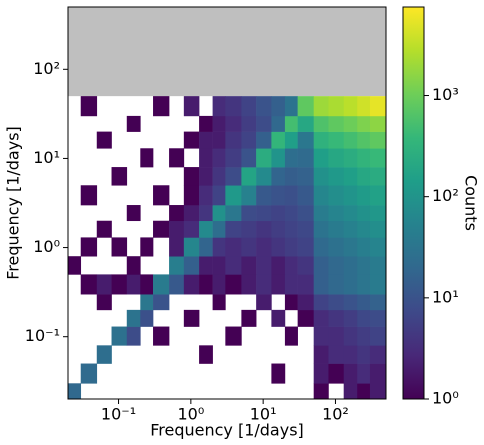 The width and height of the screenshot is (484, 445). What do you see at coordinates (445, 195) in the screenshot?
I see `colorbar-tick-label: 10²` at bounding box center [445, 195].